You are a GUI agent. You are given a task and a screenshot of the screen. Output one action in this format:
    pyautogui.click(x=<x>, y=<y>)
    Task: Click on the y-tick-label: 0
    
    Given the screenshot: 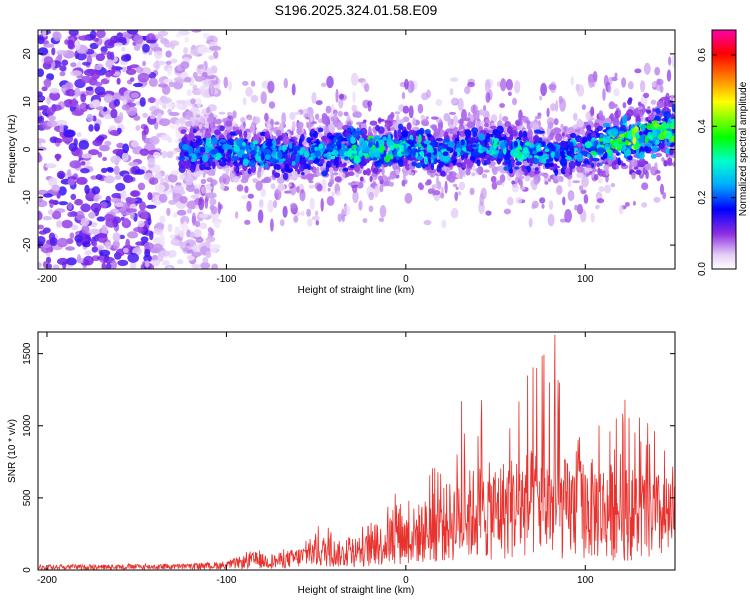 What is the action you would take?
    pyautogui.click(x=27, y=149)
    